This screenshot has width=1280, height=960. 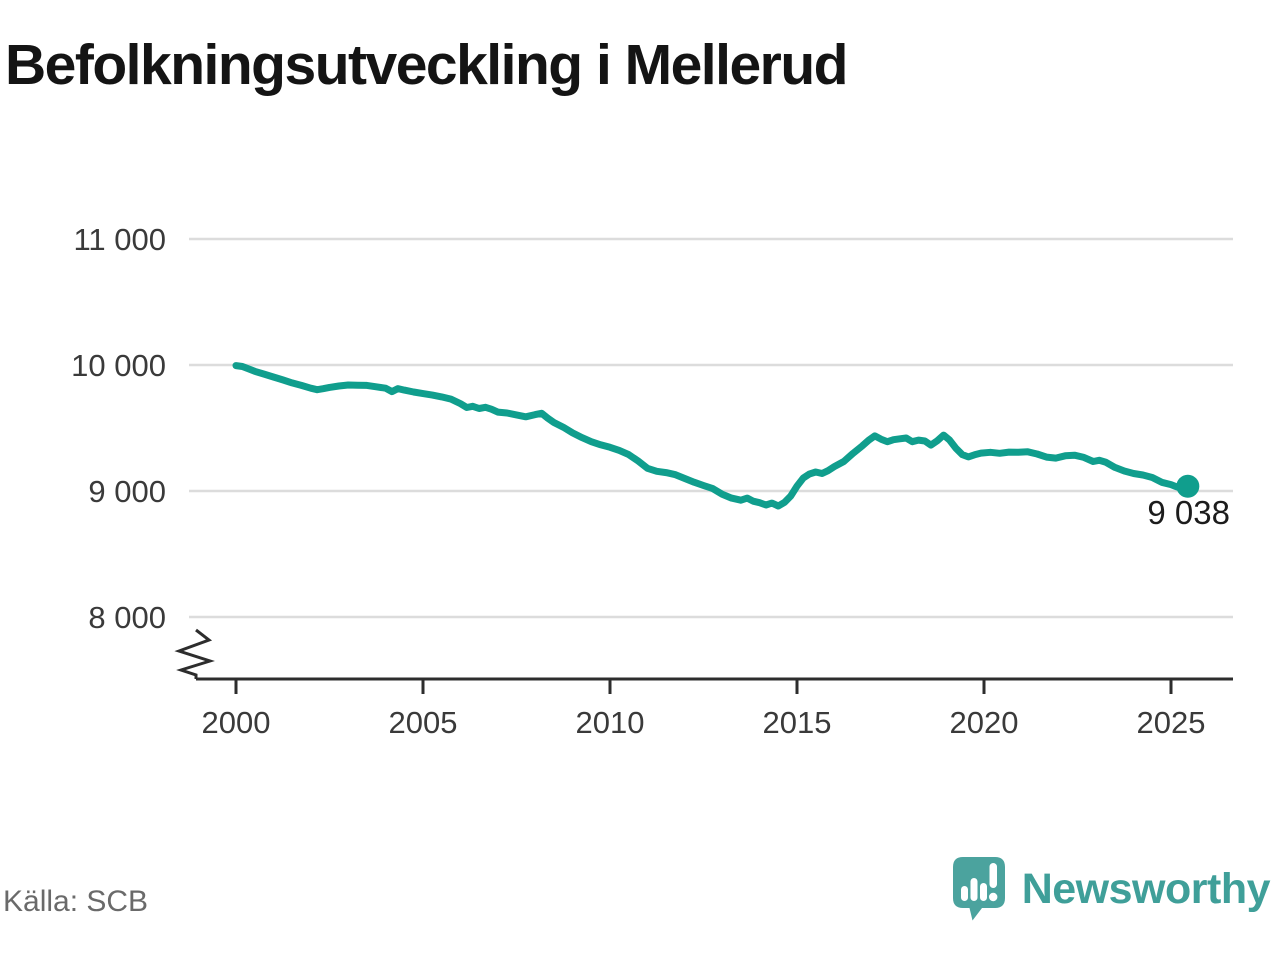 I want to click on y-axis-tick-label: 9 000, so click(x=127, y=491).